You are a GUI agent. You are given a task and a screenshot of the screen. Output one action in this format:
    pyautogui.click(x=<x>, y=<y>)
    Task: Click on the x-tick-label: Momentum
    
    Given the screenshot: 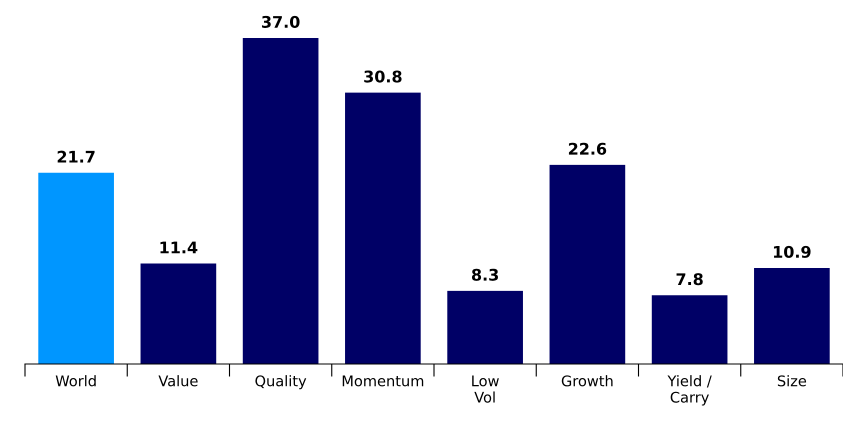 What is the action you would take?
    pyautogui.click(x=383, y=381)
    